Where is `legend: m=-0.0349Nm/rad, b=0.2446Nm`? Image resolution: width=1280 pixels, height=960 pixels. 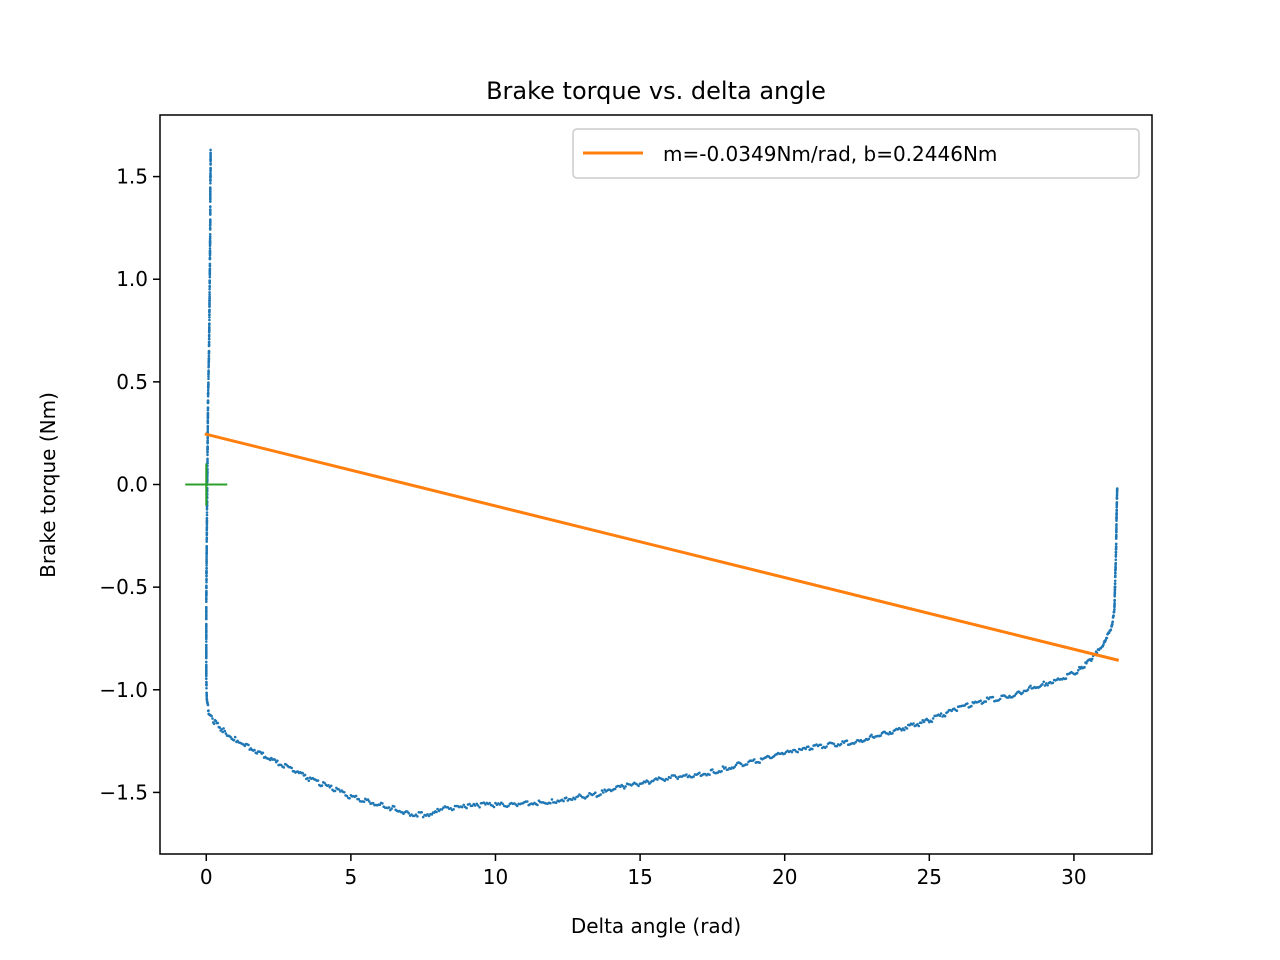 legend: m=-0.0349Nm/rad, b=0.2446Nm is located at coordinates (856, 153).